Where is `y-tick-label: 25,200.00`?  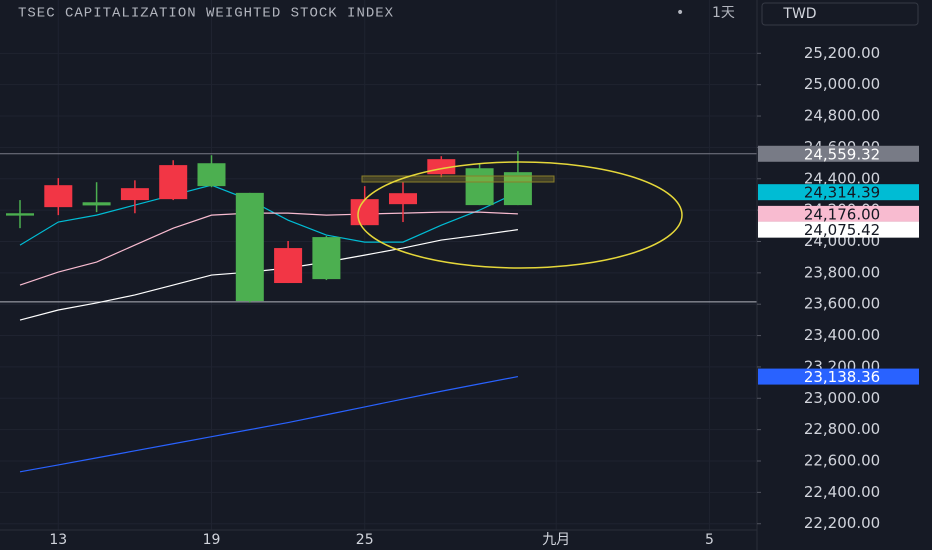 y-tick-label: 25,200.00 is located at coordinates (842, 53).